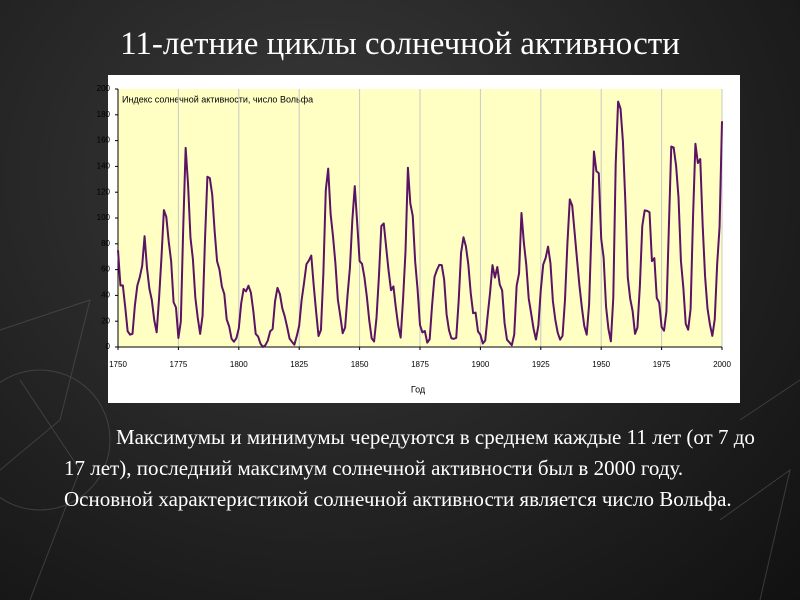 This screenshot has height=600, width=800. I want to click on y-tick-label: 0, so click(108, 346).